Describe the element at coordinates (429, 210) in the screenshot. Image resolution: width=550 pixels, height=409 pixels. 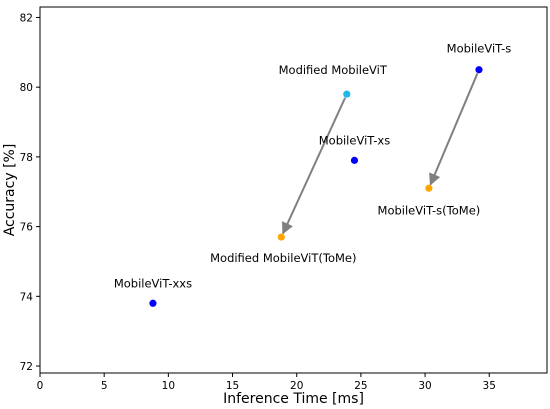
I see `point-label: MobileViT-s(ToMe)` at that location.